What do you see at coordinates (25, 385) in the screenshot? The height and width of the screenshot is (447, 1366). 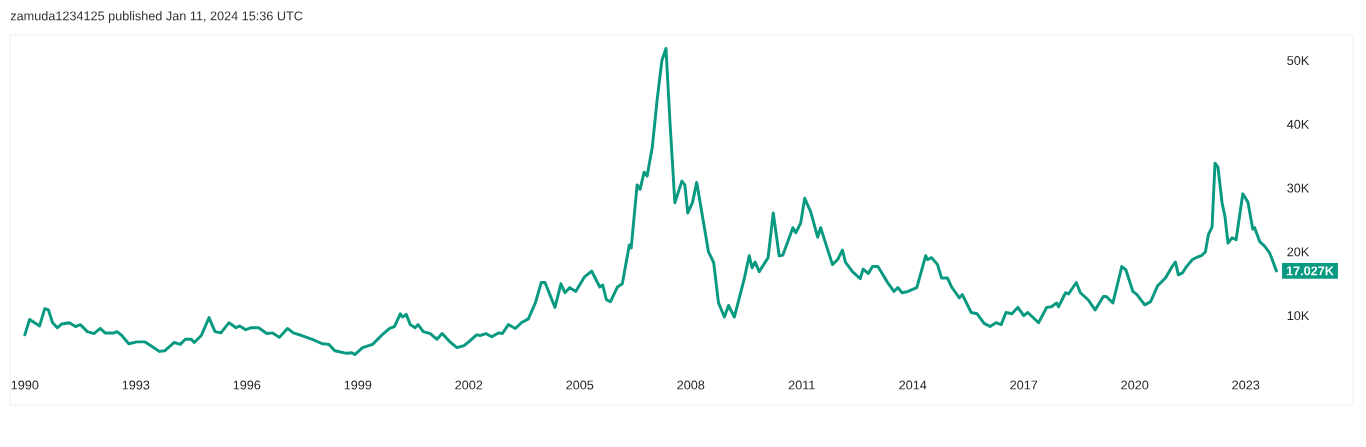 I see `x-tick-label: 1990` at bounding box center [25, 385].